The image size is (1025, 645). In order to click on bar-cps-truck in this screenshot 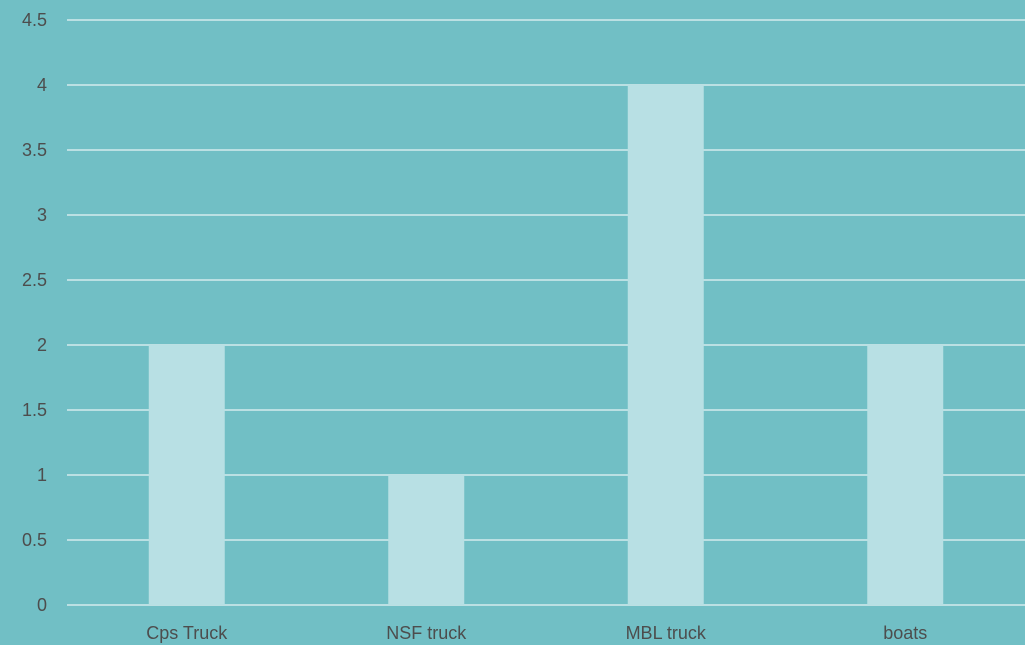, I will do `click(186, 475)`.